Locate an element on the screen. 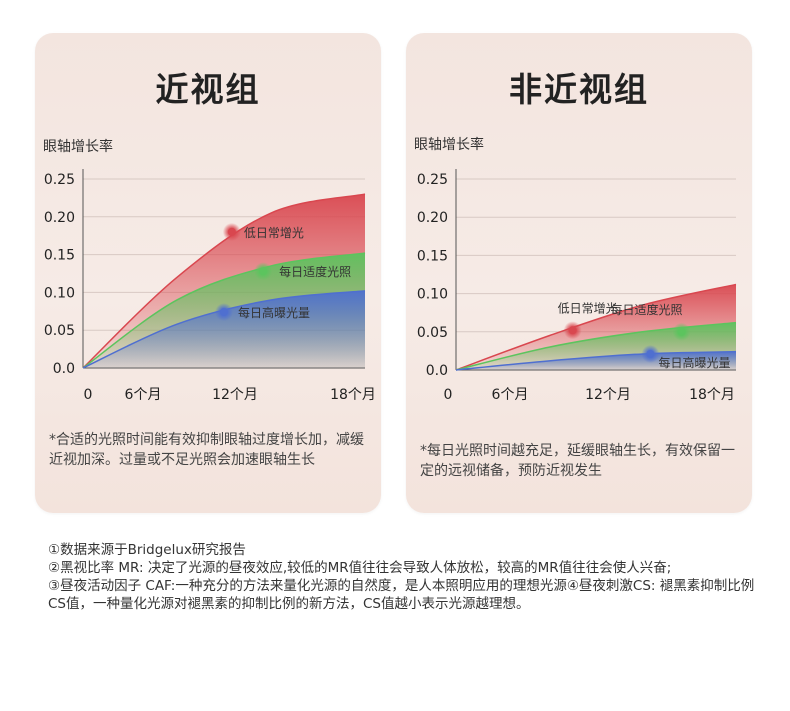 The width and height of the screenshot is (790, 711). footnote-source: ①数据来源于Bridgelux研究报告 is located at coordinates (147, 550).